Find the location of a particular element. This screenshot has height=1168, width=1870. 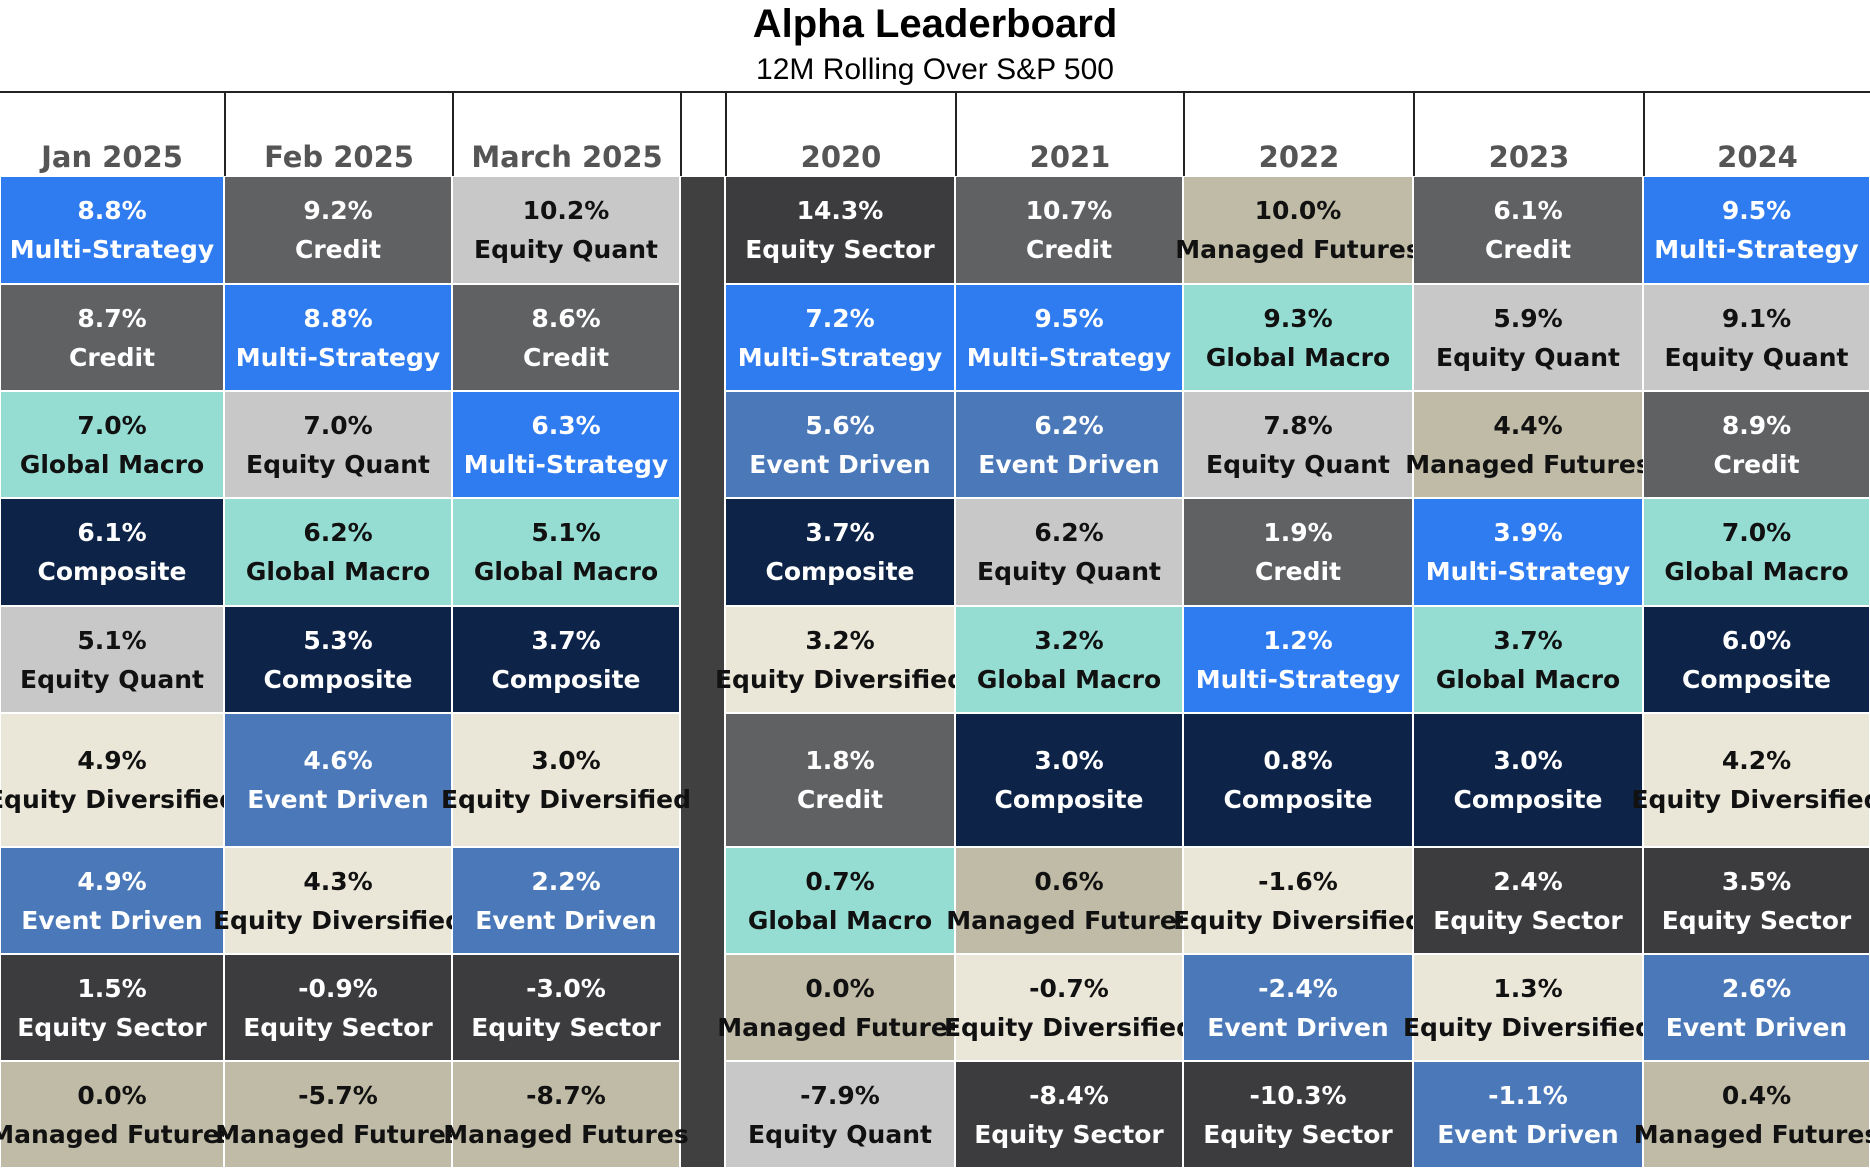

cell-value: 6.3% is located at coordinates (566, 425).